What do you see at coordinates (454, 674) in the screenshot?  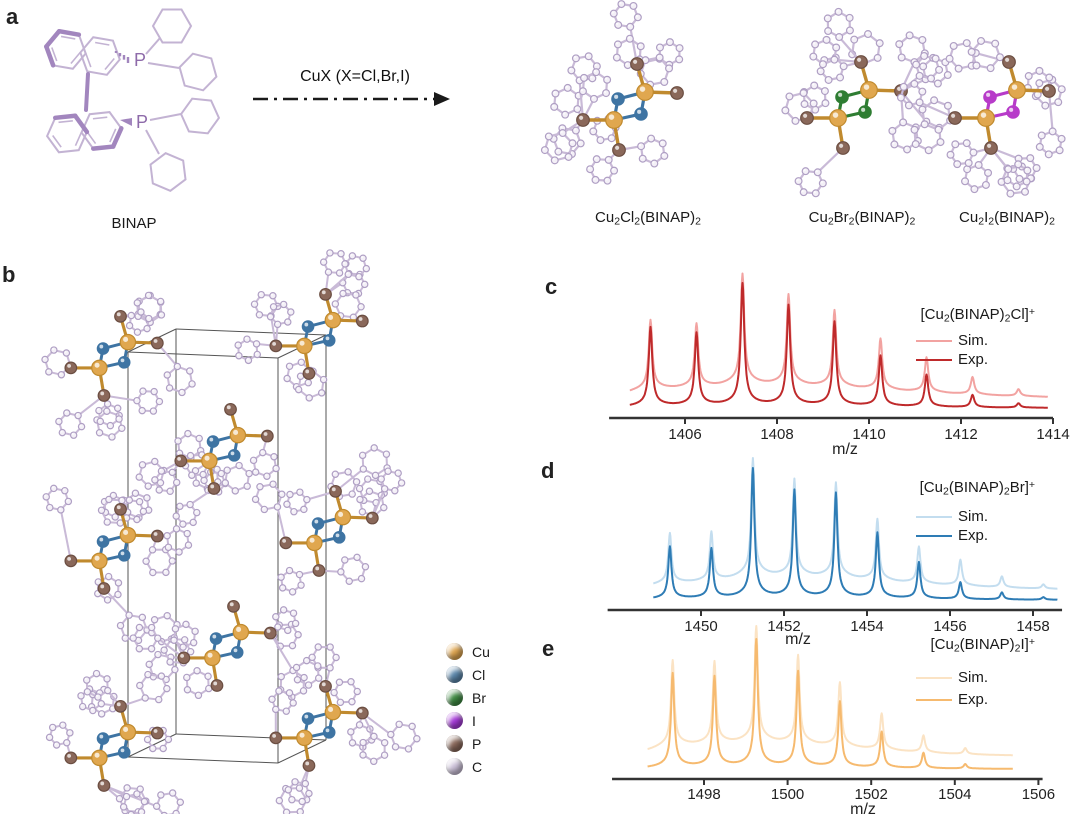 I see `cl-atom-icon` at bounding box center [454, 674].